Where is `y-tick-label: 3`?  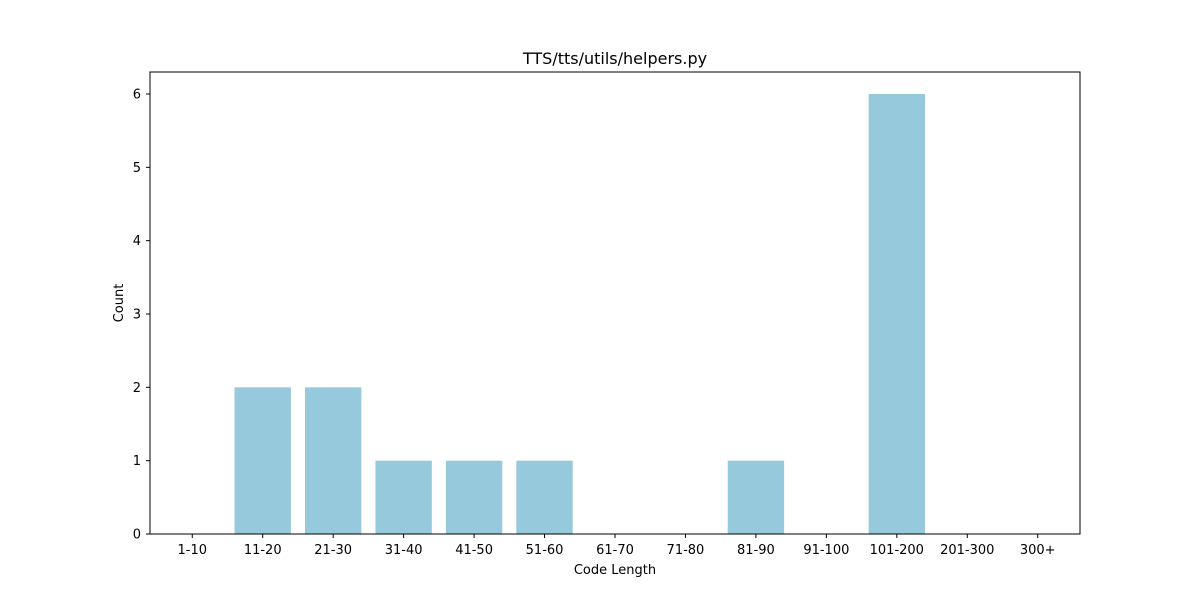
y-tick-label: 3 is located at coordinates (137, 315).